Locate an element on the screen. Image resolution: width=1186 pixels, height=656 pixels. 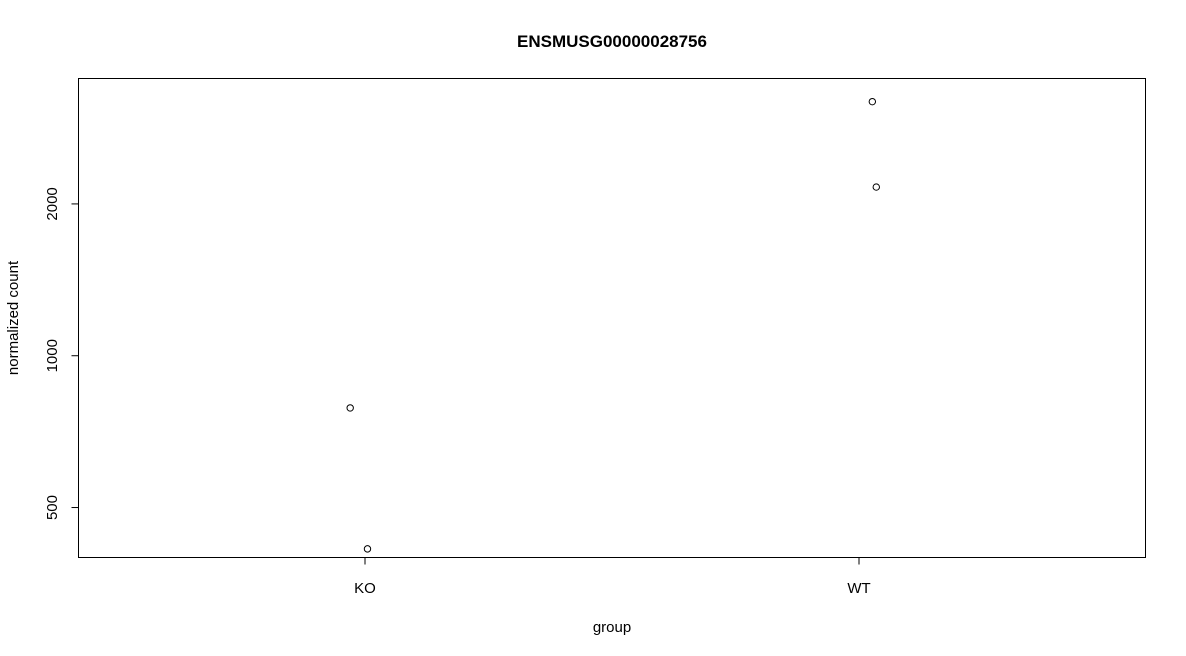
x-axis: KO WT is located at coordinates (612, 577).